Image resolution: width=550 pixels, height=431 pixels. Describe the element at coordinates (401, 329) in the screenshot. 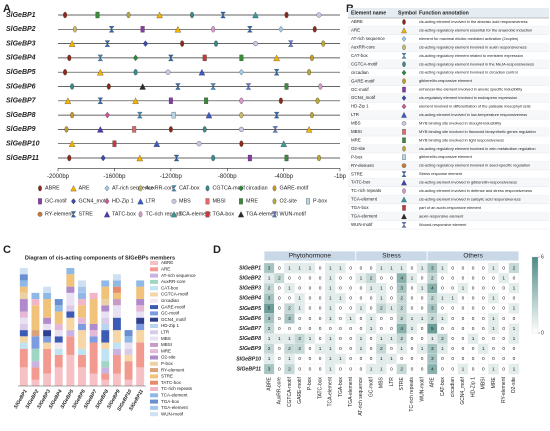

I see `cell-value: 4` at that location.